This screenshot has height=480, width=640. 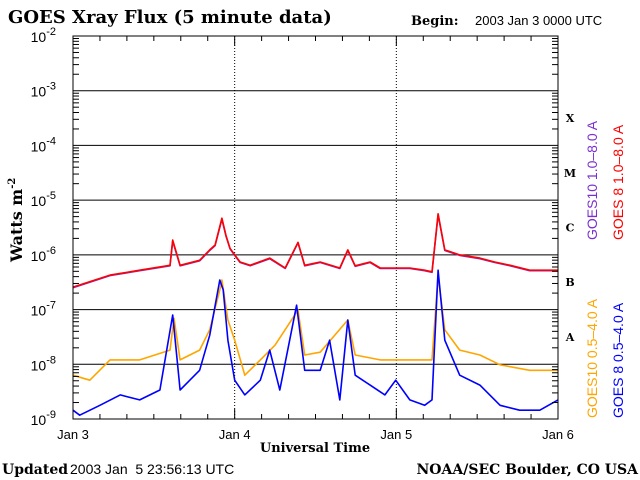 I want to click on x-tick-label: Jan 4, so click(x=235, y=434).